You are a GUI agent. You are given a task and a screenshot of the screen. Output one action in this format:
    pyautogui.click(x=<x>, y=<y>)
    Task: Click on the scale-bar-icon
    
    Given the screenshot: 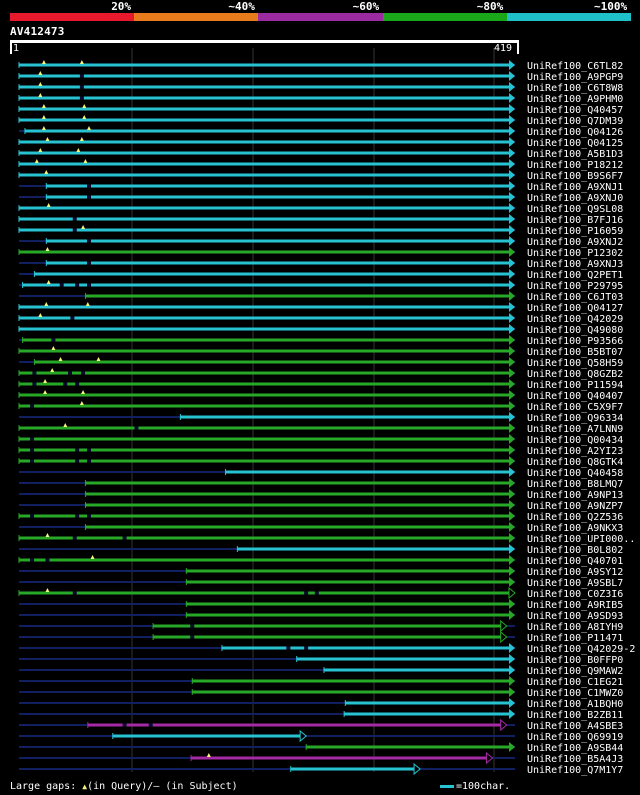 What is the action you would take?
    pyautogui.click(x=447, y=786)
    